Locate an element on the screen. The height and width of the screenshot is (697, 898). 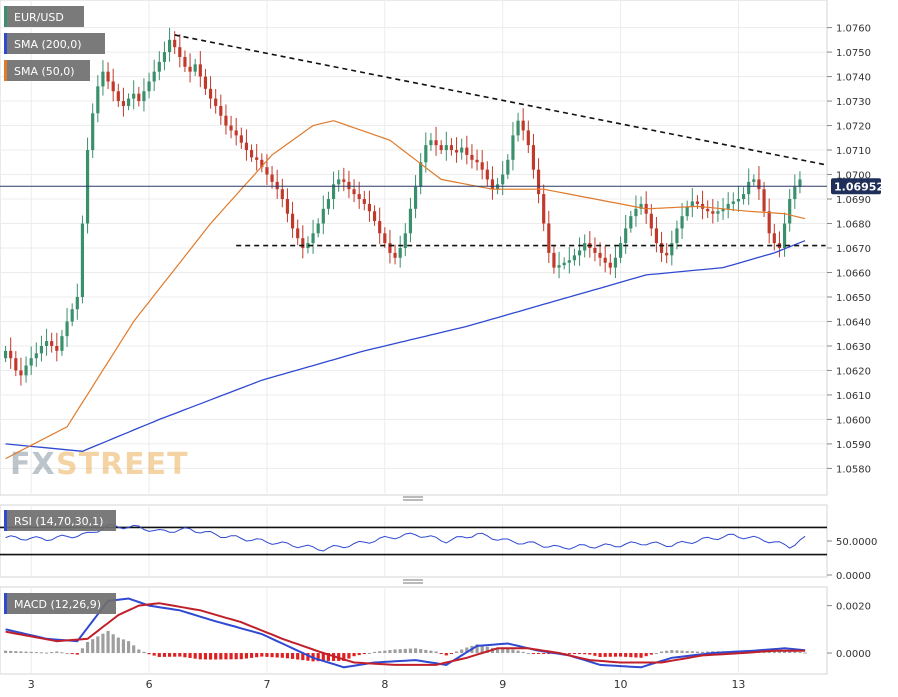
macd-series-layer is located at coordinates (405, 633).